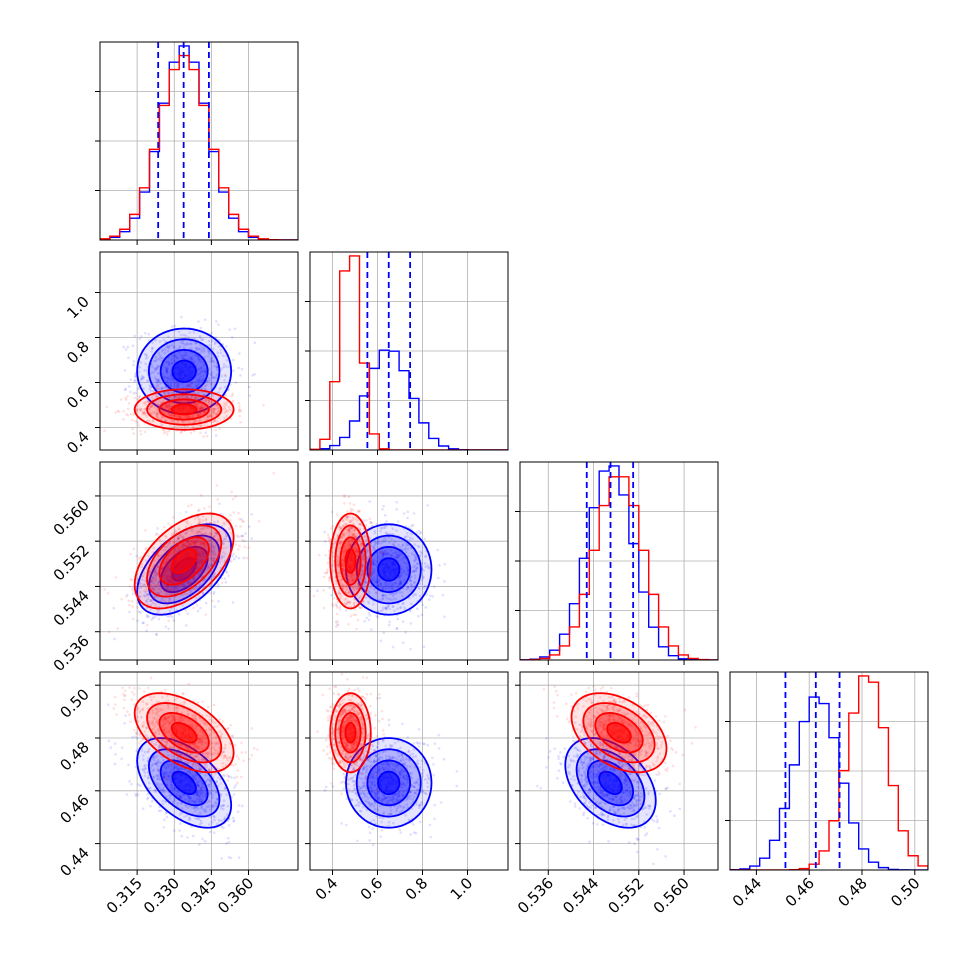  What do you see at coordinates (198, 895) in the screenshot?
I see `tick-label: 0.345` at bounding box center [198, 895].